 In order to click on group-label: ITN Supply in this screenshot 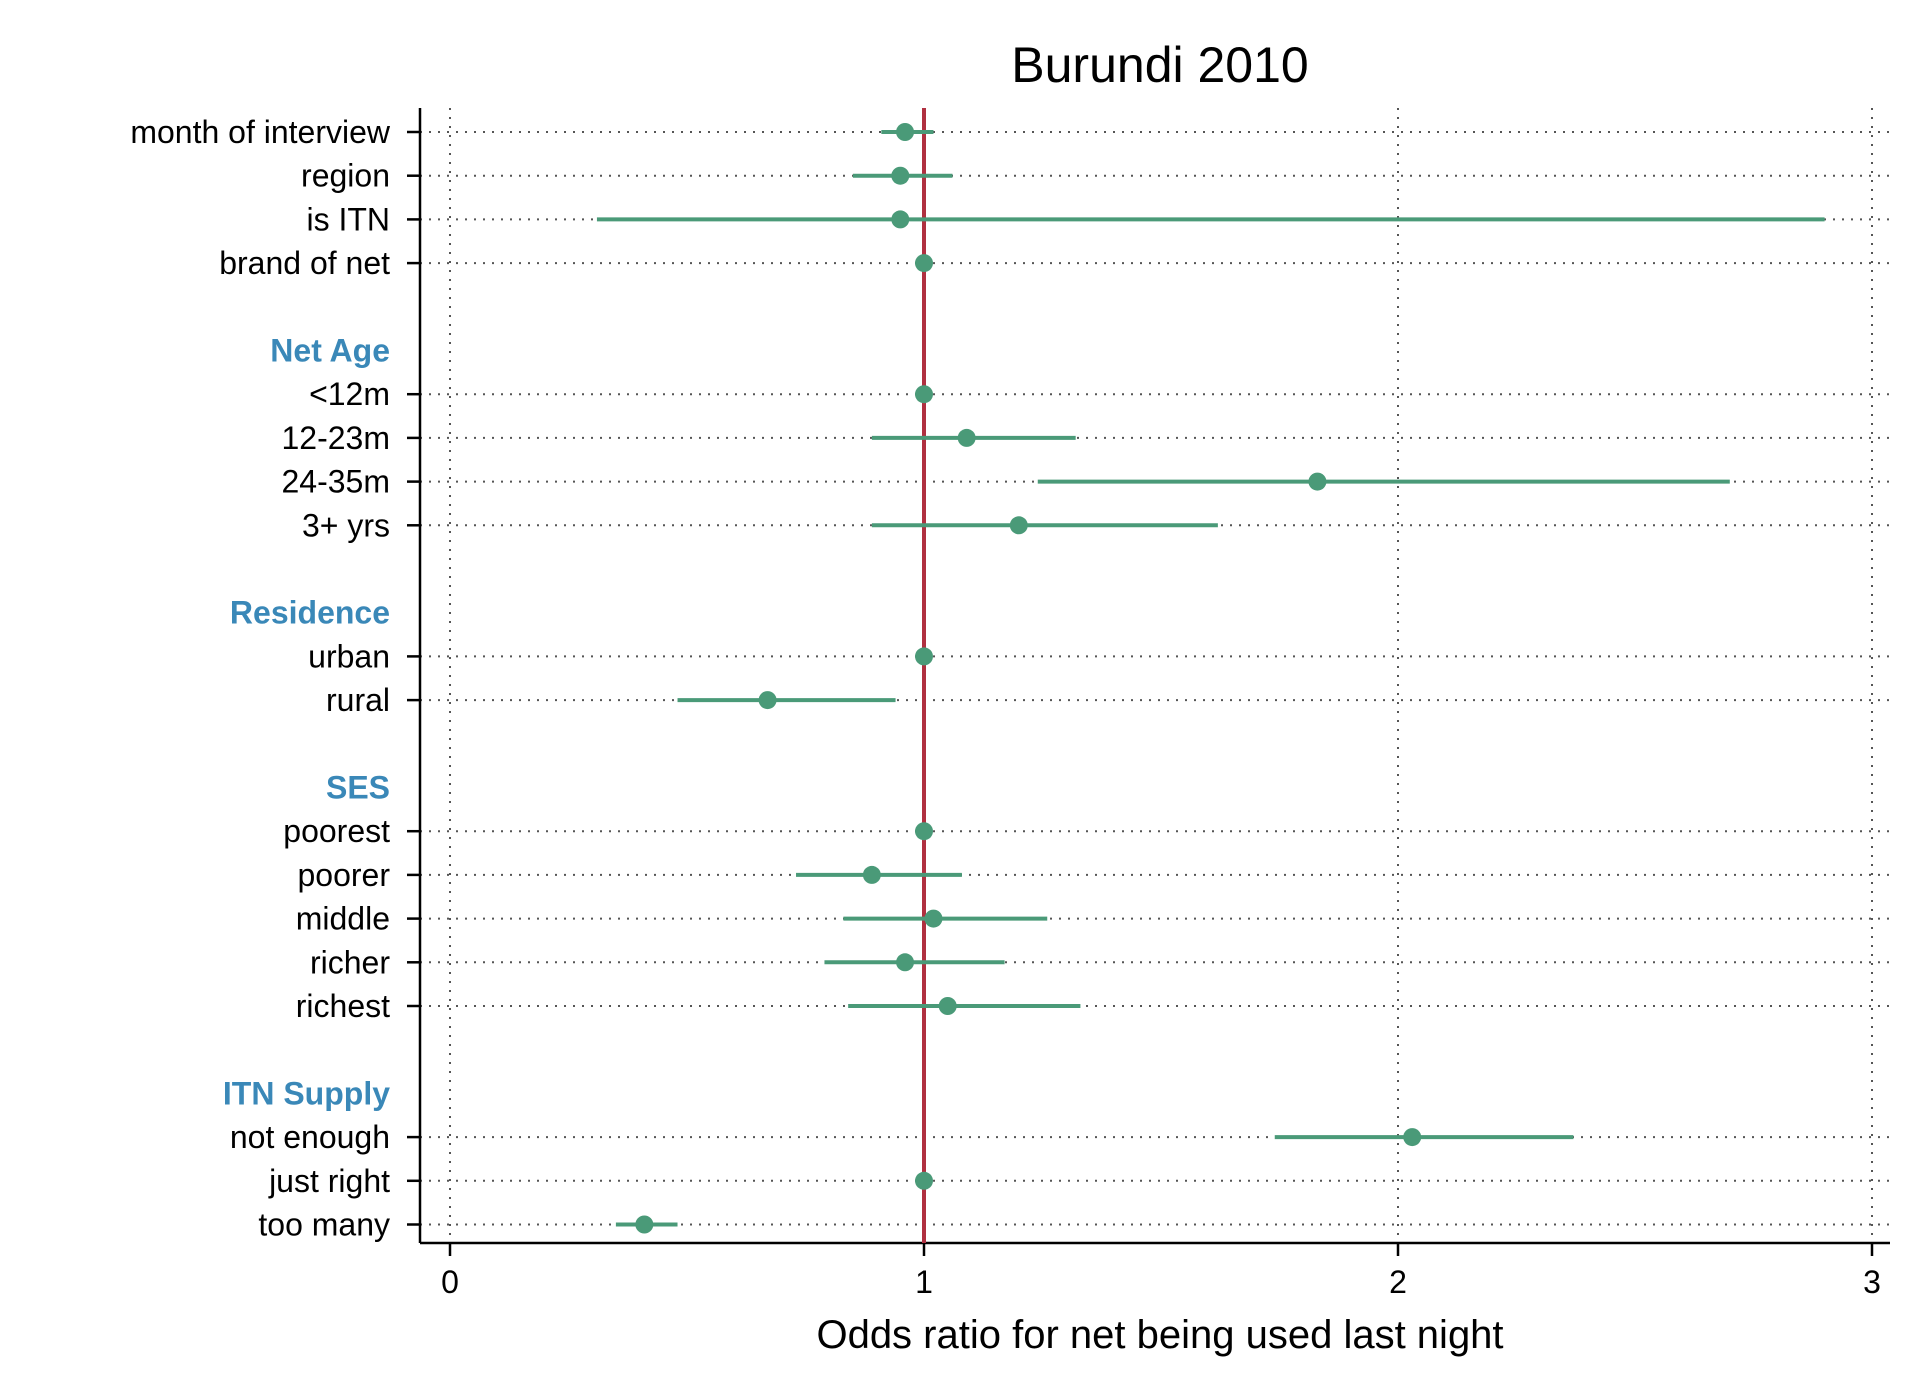, I will do `click(306, 1093)`.